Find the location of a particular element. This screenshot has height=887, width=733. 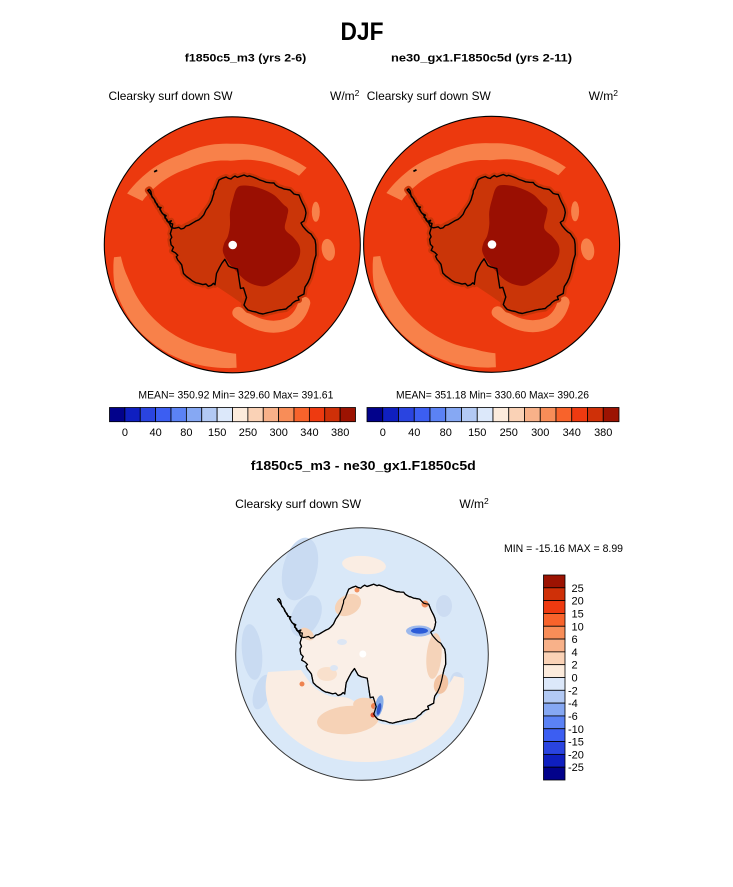

svg-text: f1850c5_m3 (yrs 2-6) is located at coordinates (246, 59).